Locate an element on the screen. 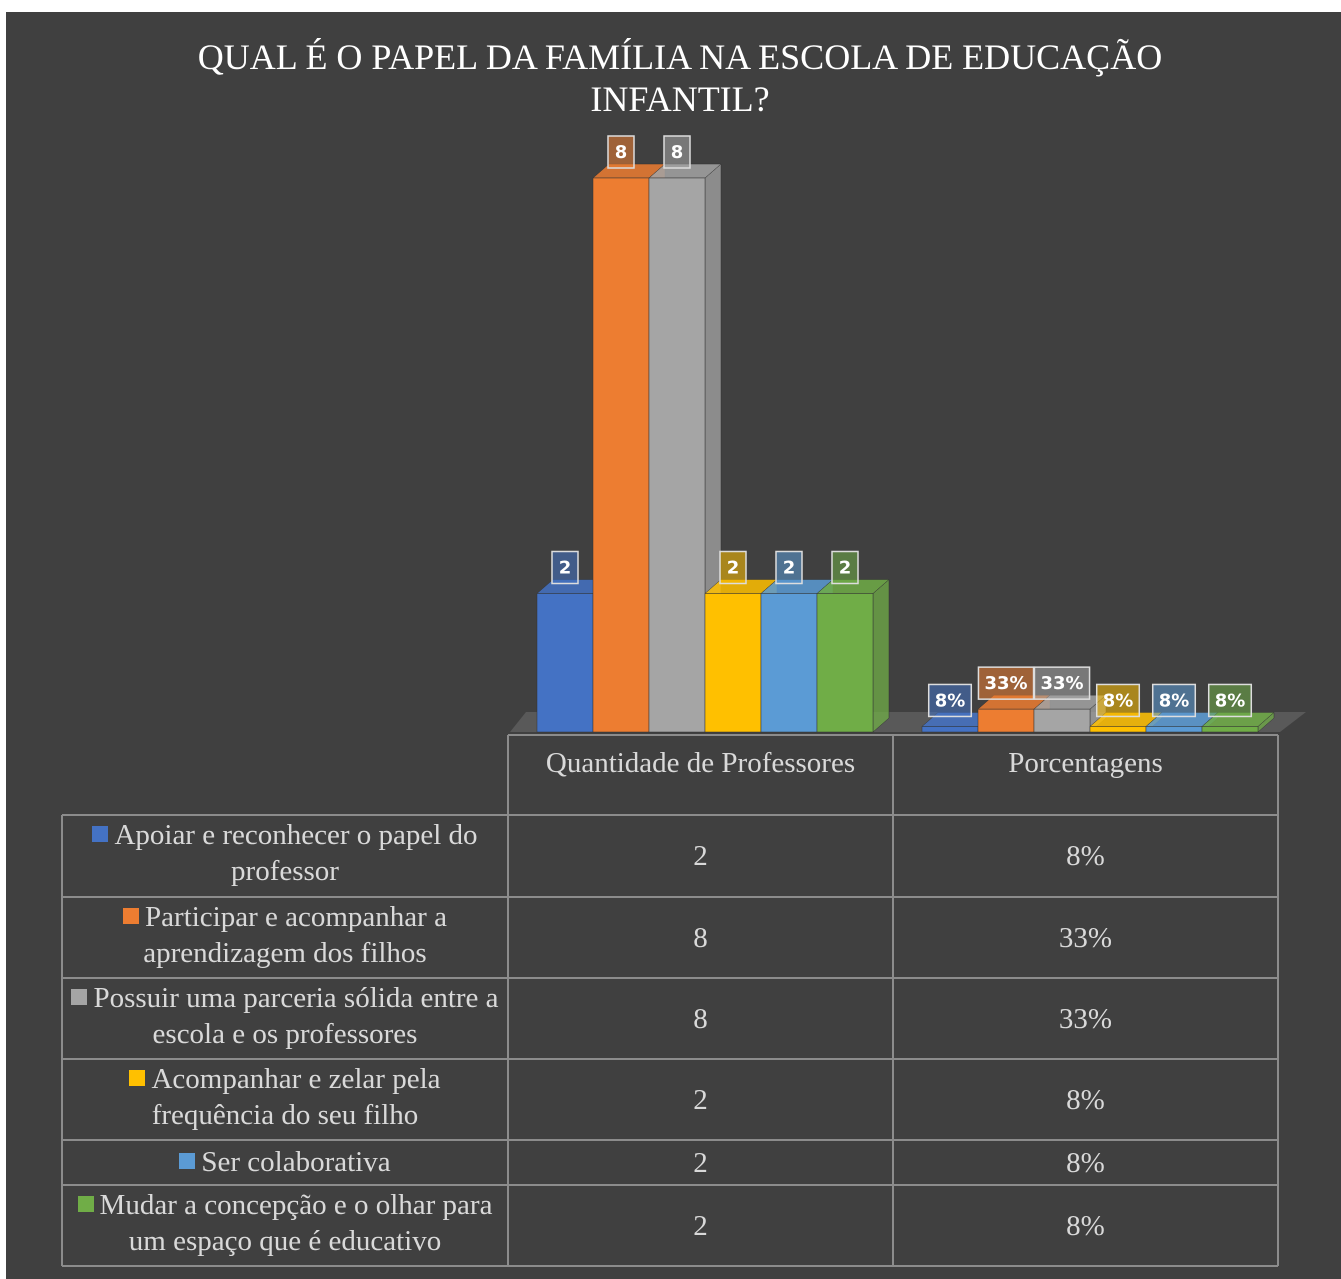 The height and width of the screenshot is (1279, 1341). legend-label: Apoiar e reconhecer o papel do professor is located at coordinates (296, 853).